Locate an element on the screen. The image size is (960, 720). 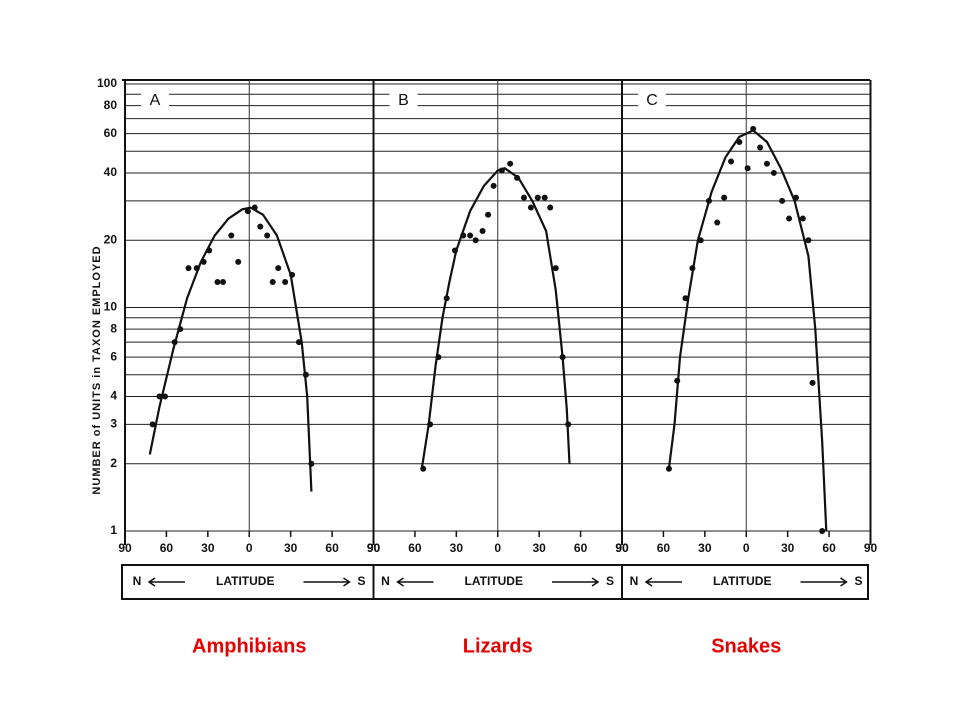
y-tick-label: 6 is located at coordinates (113, 356).